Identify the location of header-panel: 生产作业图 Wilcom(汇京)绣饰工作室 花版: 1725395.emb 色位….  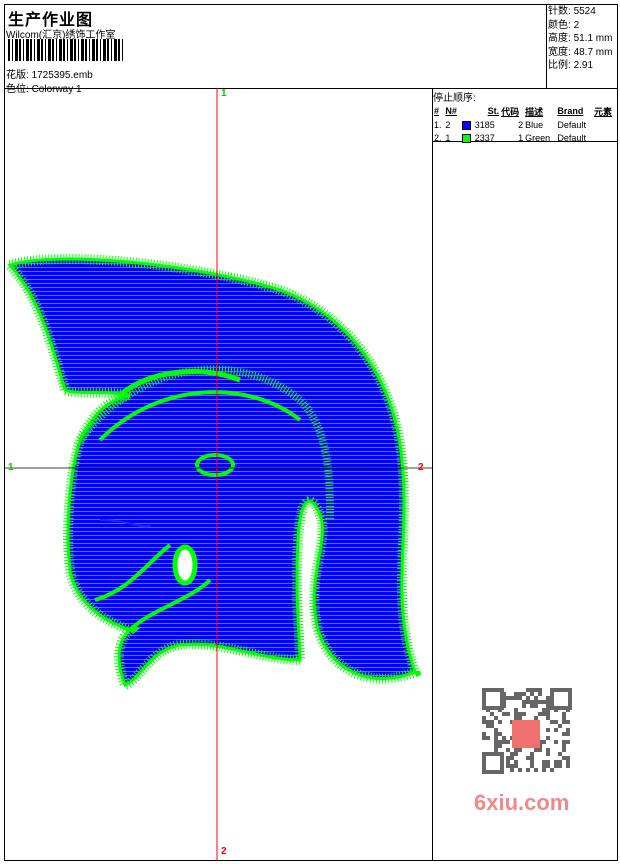
(275, 49).